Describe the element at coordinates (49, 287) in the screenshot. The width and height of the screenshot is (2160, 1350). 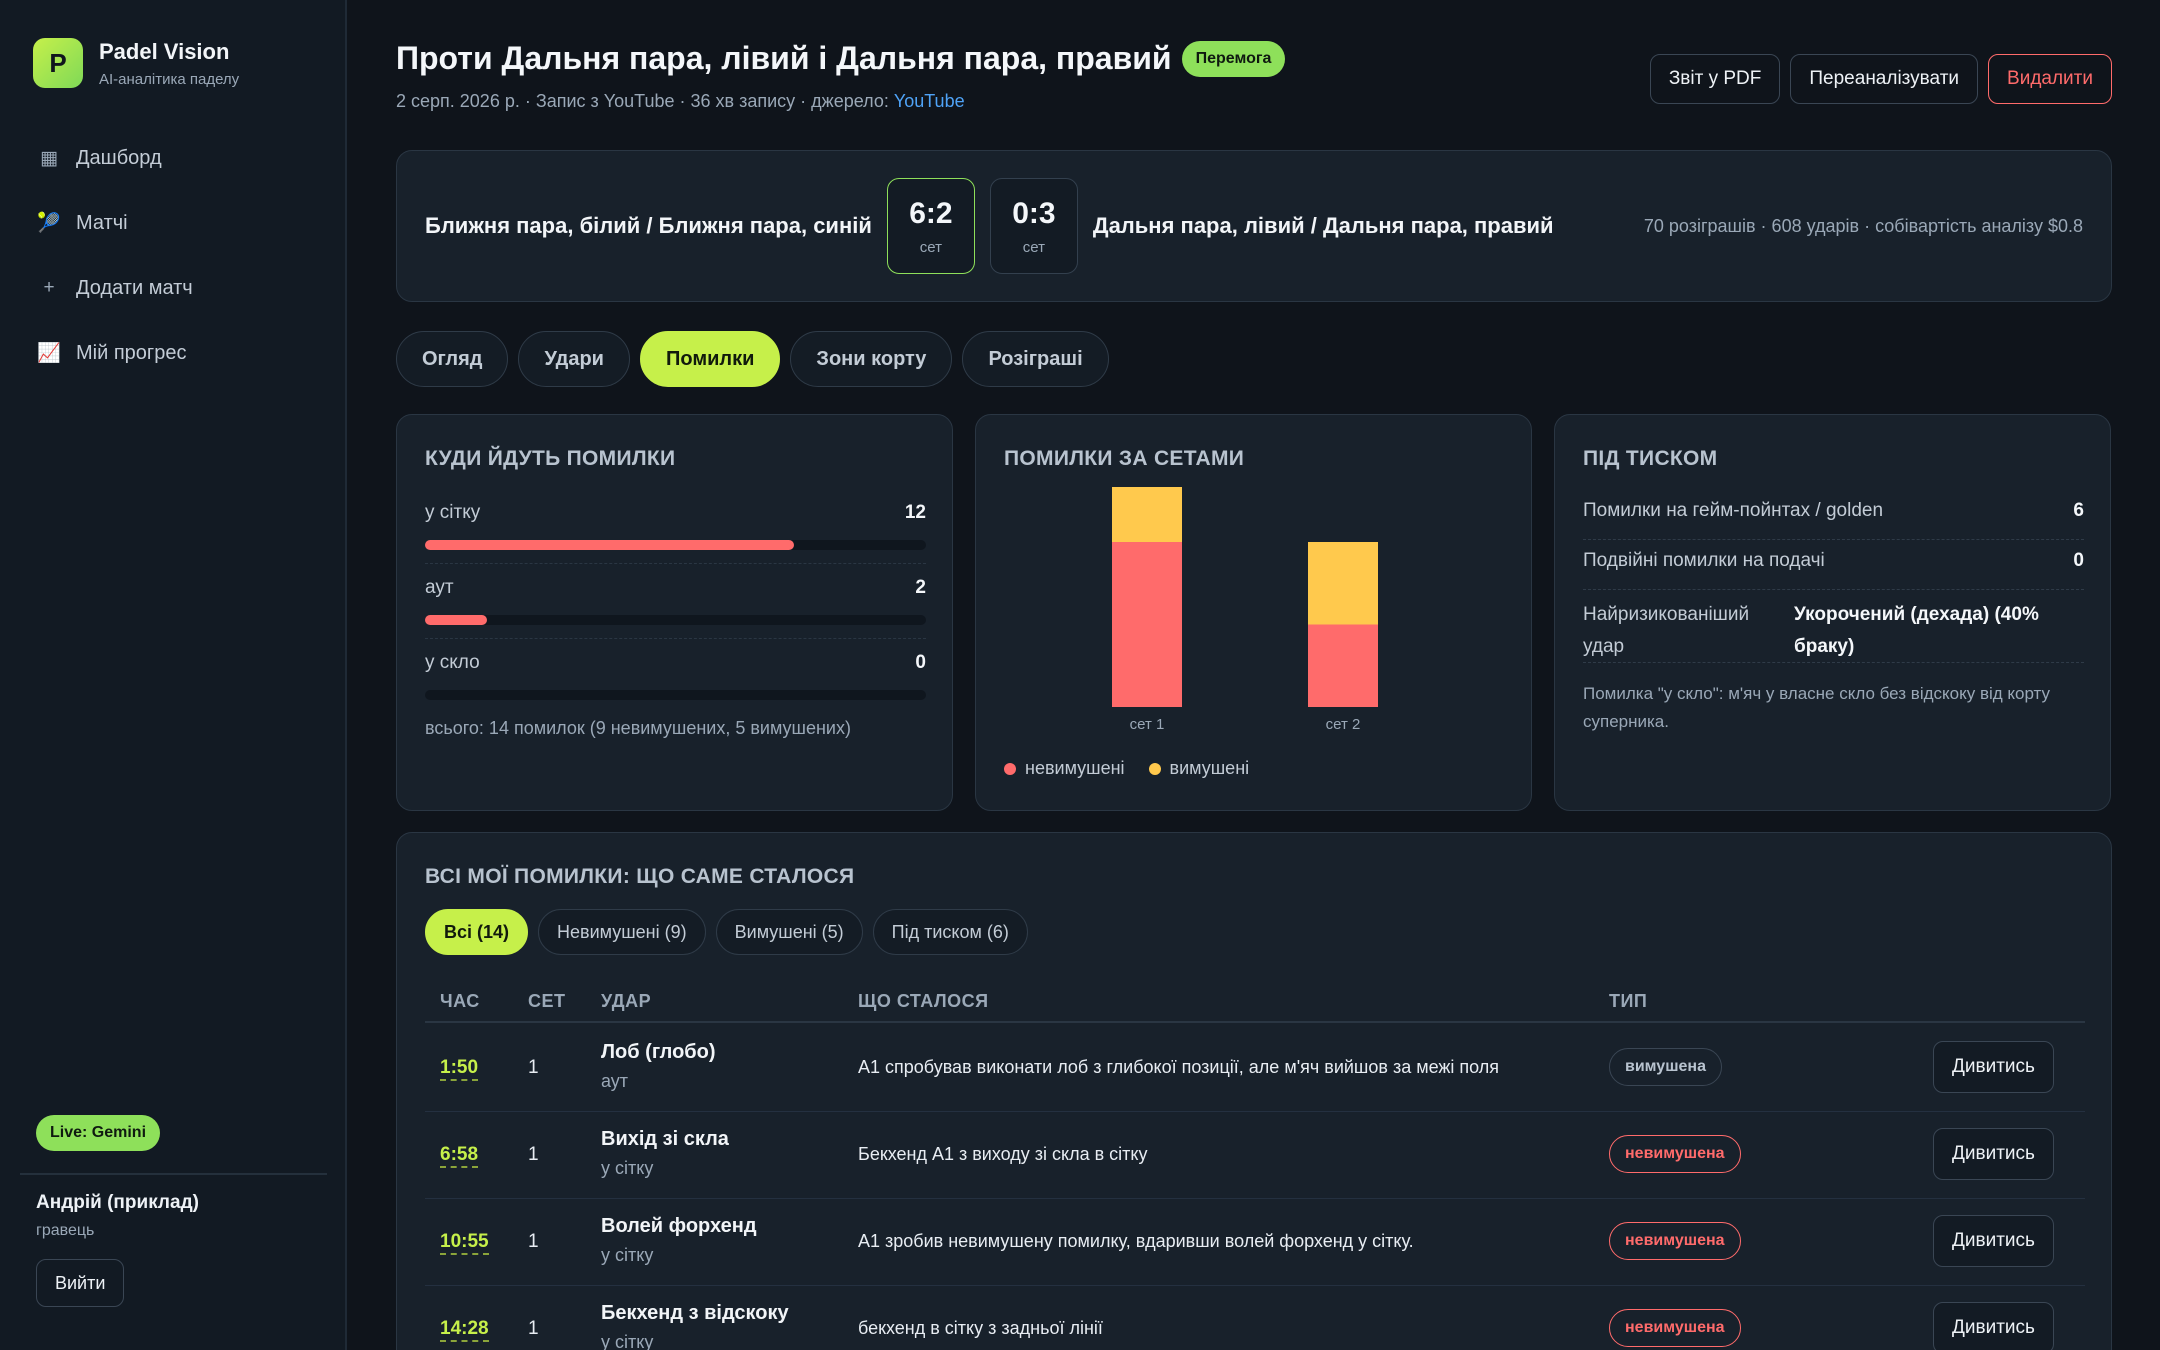
I see `plus-icon: +` at that location.